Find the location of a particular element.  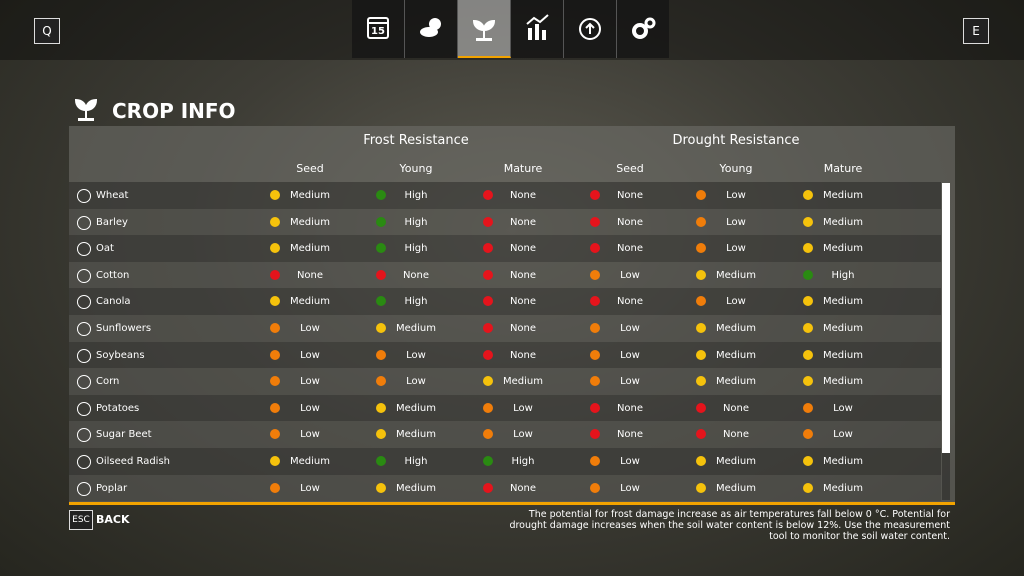

crop-name: Cotton is located at coordinates (113, 275).